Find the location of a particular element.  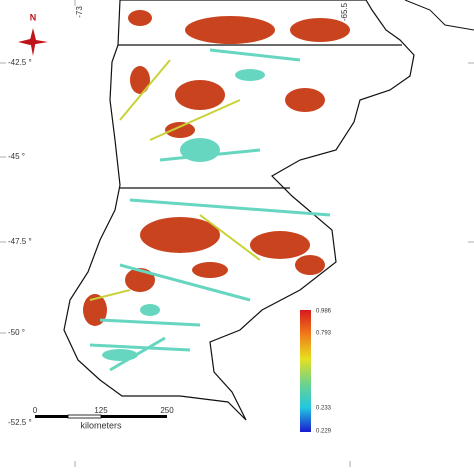

lat-label: -50 ° is located at coordinates (16, 332).